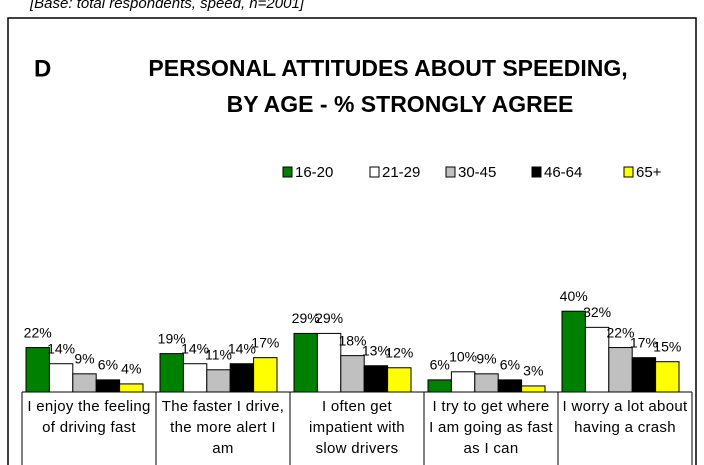 The width and height of the screenshot is (704, 465). What do you see at coordinates (357, 427) in the screenshot?
I see `category-label: I often get impatient with slow drivers` at bounding box center [357, 427].